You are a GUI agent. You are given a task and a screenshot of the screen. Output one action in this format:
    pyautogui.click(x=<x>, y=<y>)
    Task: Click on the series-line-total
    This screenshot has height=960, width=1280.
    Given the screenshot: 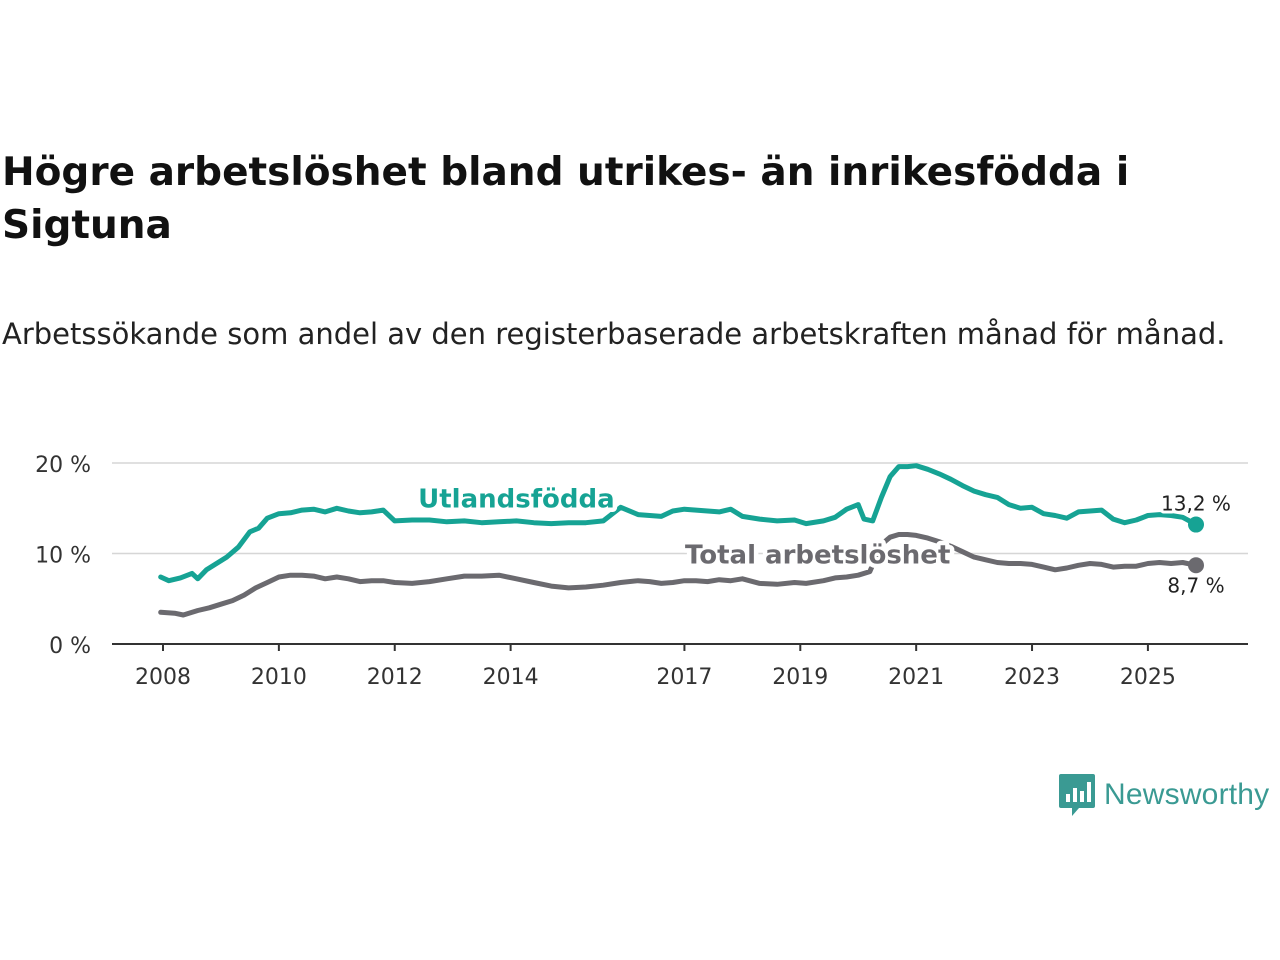 What is the action you would take?
    pyautogui.click(x=678, y=575)
    